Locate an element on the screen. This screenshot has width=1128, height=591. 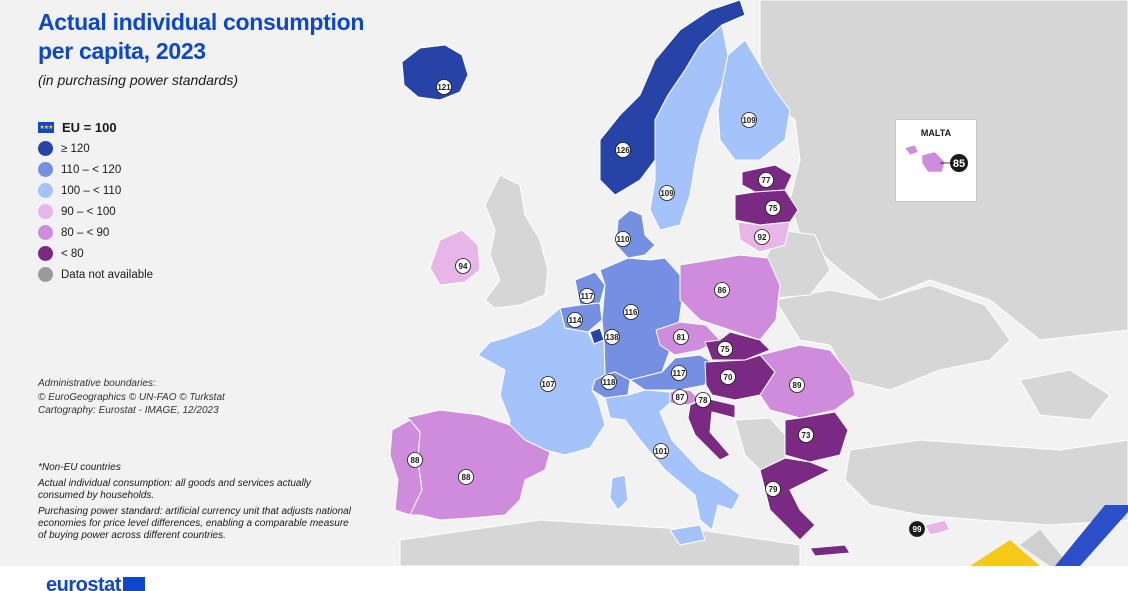
value-label-LV: 75 is located at coordinates (773, 208).